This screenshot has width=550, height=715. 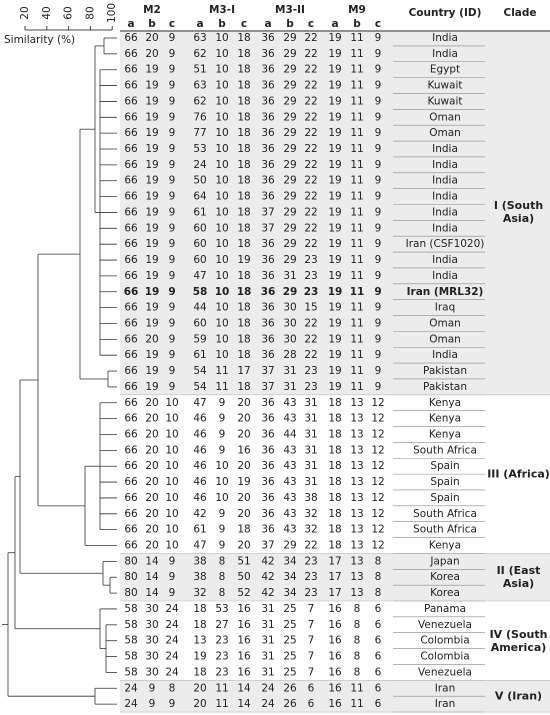 What do you see at coordinates (244, 704) in the screenshot?
I see `cell-value: 14` at bounding box center [244, 704].